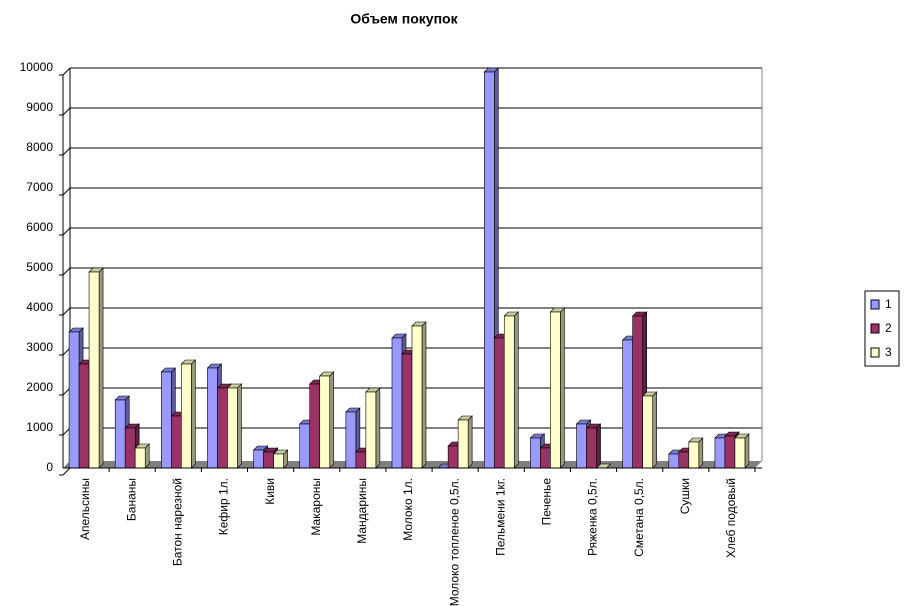  What do you see at coordinates (888, 328) in the screenshot?
I see `legend-label: 2` at bounding box center [888, 328].